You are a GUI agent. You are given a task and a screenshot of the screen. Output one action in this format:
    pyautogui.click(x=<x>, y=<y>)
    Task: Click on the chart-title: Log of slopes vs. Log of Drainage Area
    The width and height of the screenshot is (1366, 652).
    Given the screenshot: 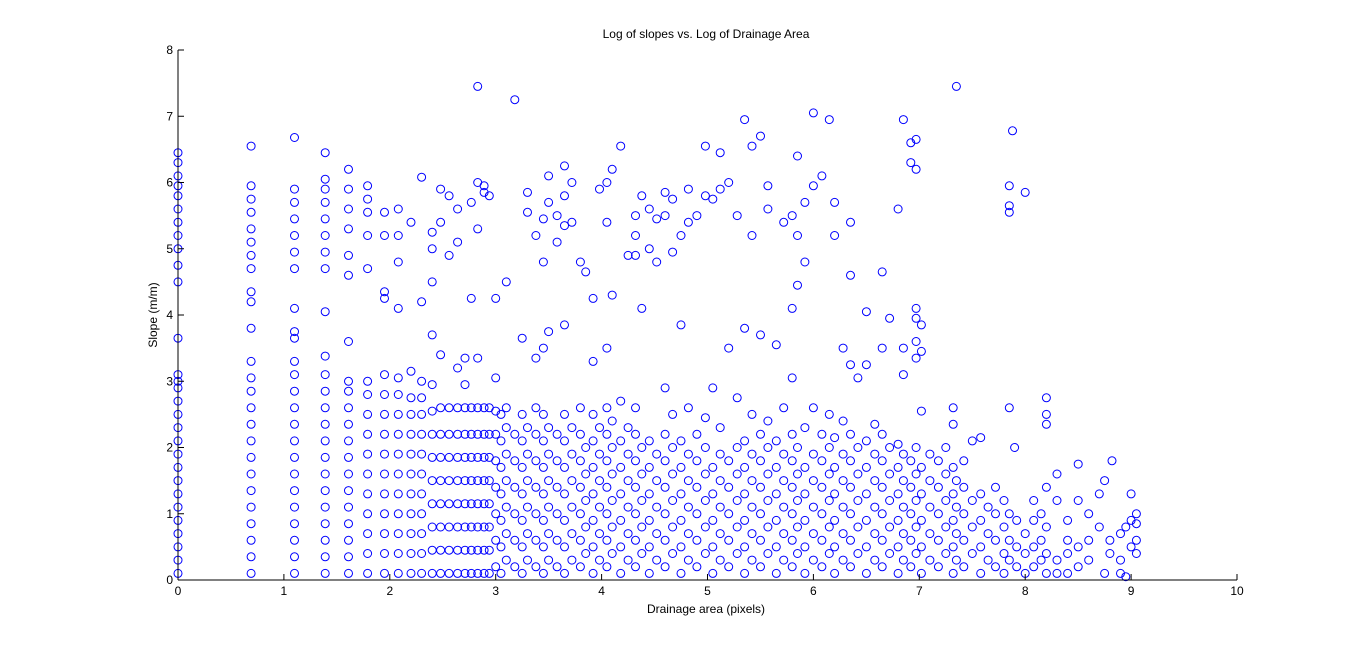 What is the action you would take?
    pyautogui.click(x=706, y=34)
    